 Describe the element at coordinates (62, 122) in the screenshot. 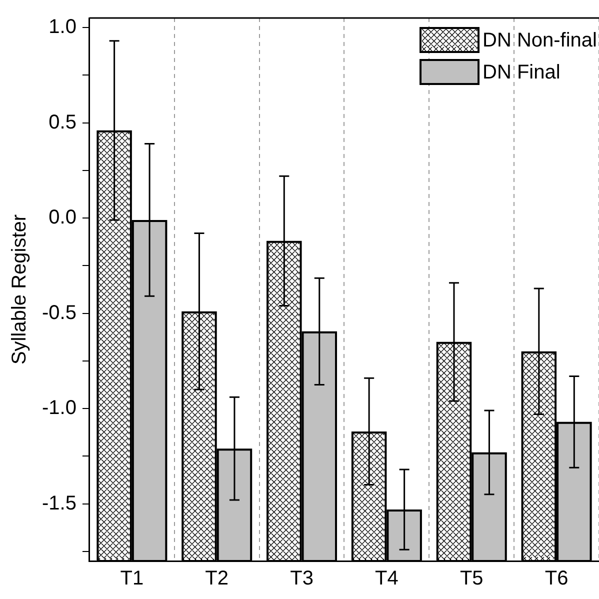

I see `y-tick-label: 0.5` at that location.